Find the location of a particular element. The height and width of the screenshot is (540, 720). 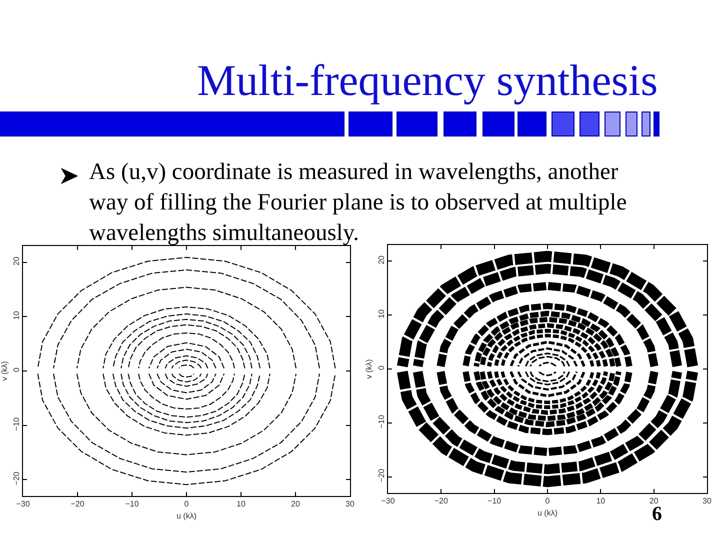

text: 6 is located at coordinates (657, 514).